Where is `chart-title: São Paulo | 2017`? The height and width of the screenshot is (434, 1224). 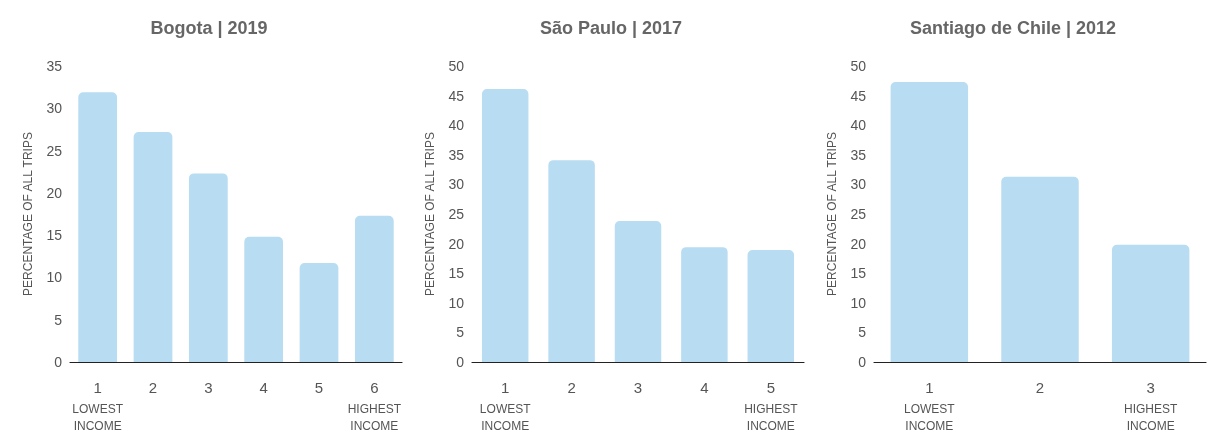
chart-title: São Paulo | 2017 is located at coordinates (611, 28).